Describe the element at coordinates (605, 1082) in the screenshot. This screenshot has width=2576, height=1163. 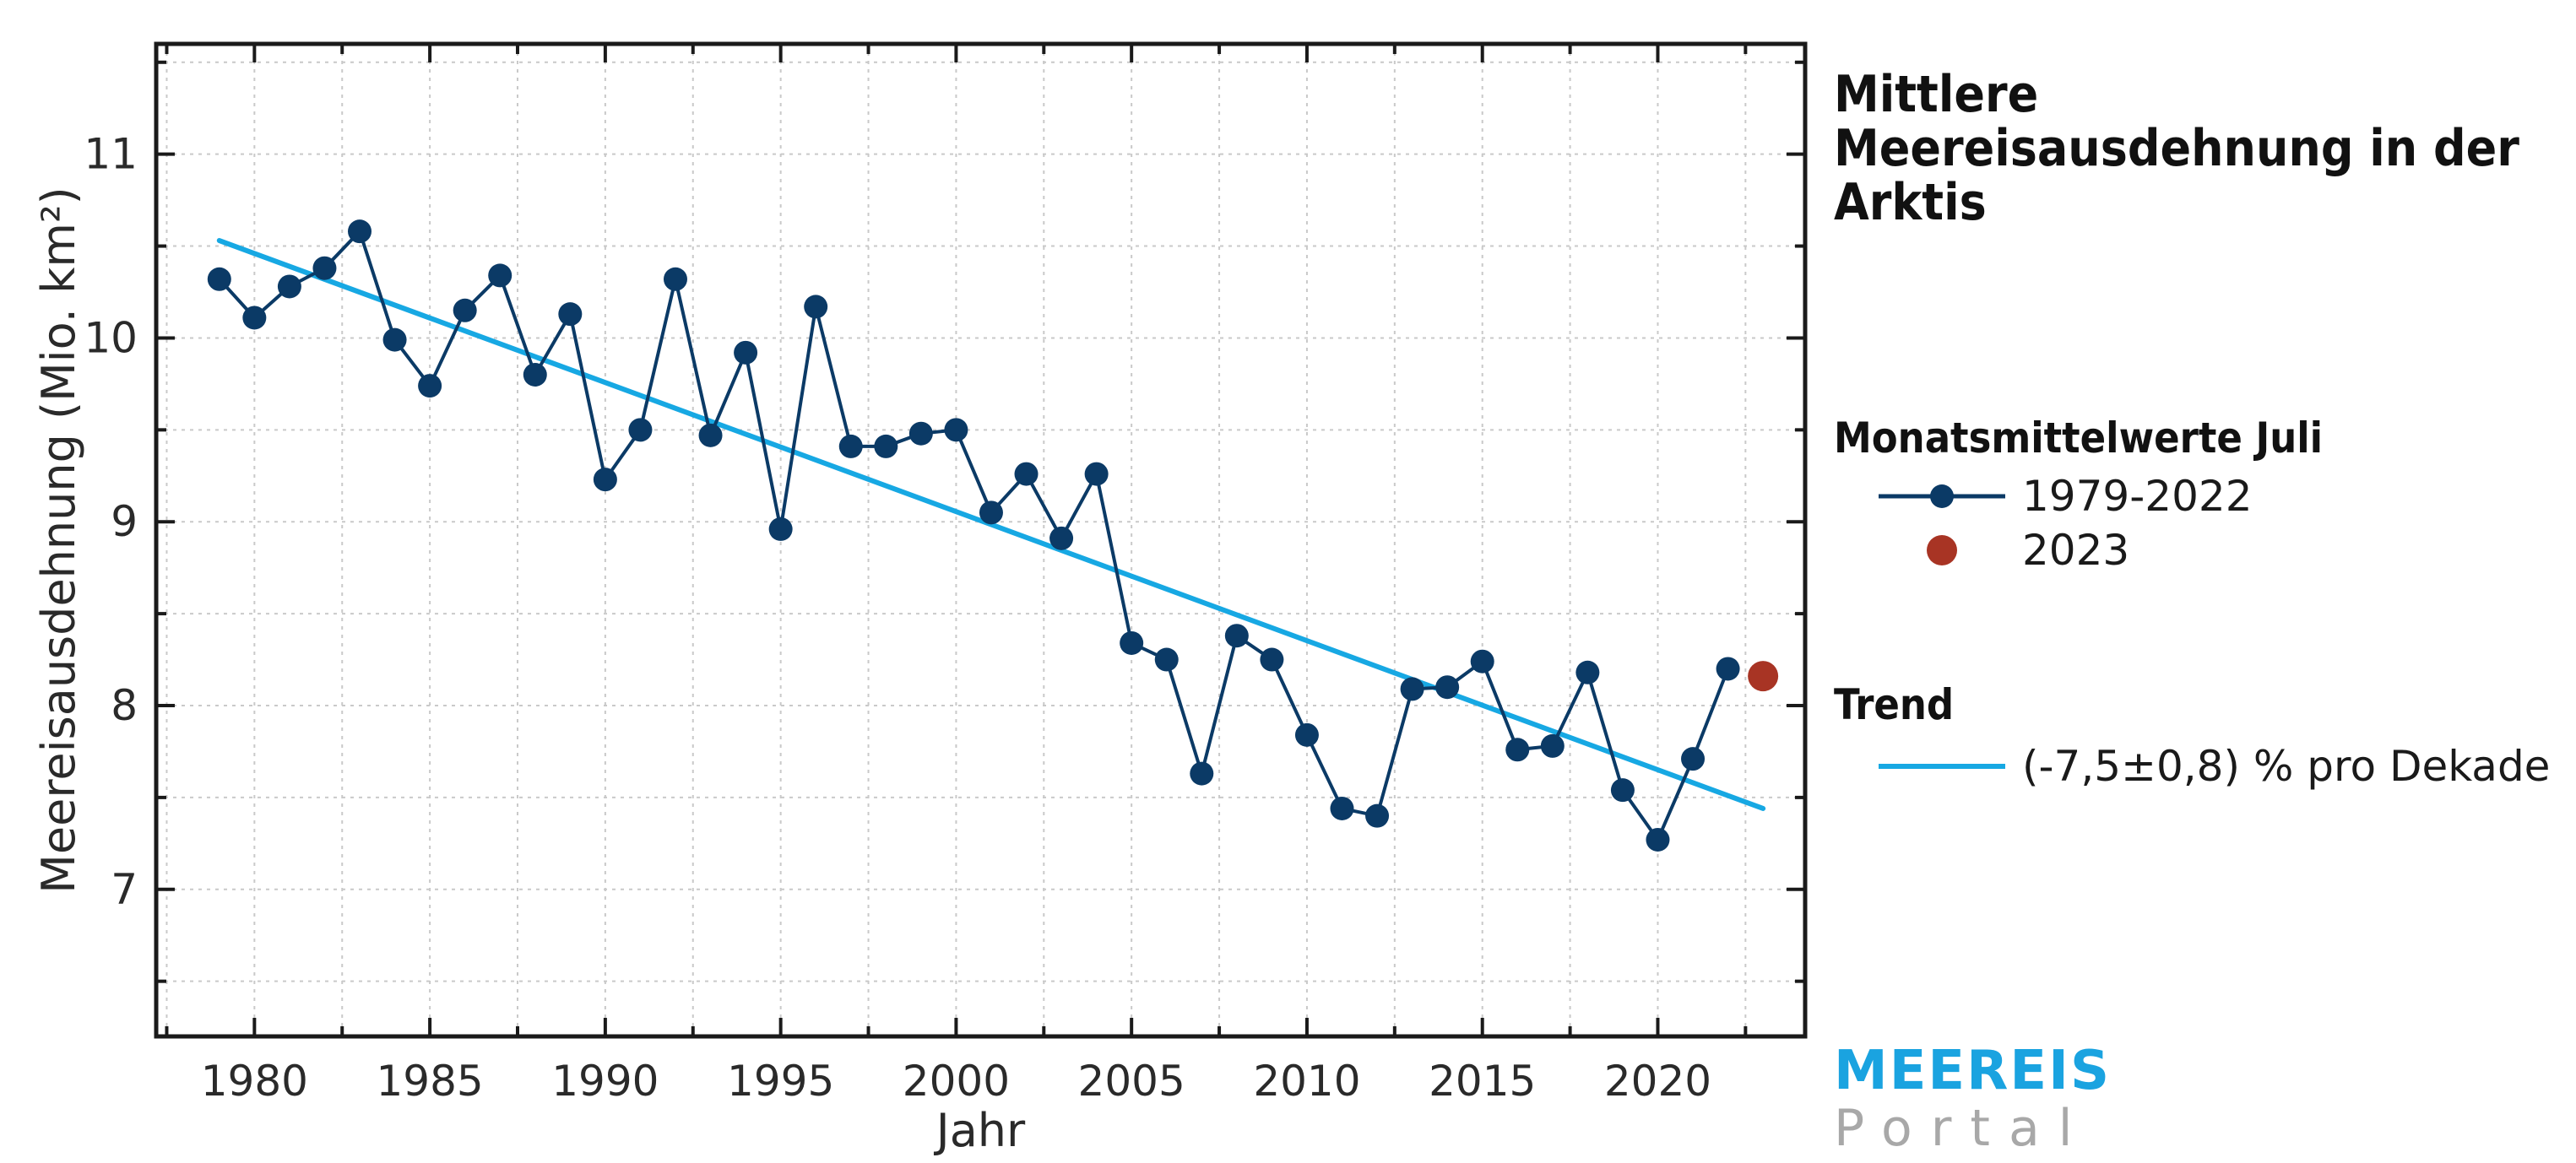
I see `x-tick-label: 1990` at that location.